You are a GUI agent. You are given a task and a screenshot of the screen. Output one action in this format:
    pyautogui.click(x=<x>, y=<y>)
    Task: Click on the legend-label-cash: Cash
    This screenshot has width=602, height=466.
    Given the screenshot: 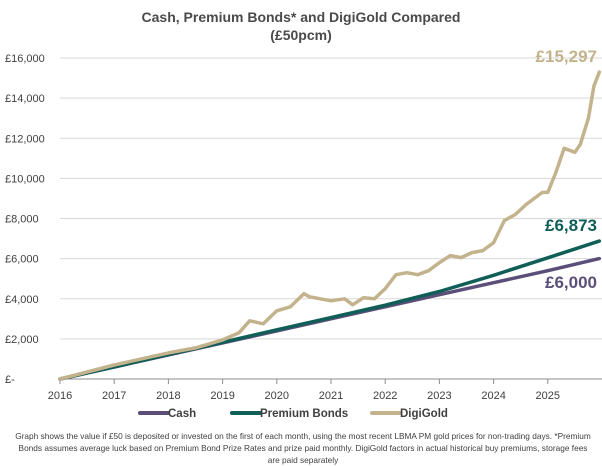 What is the action you would take?
    pyautogui.click(x=182, y=414)
    